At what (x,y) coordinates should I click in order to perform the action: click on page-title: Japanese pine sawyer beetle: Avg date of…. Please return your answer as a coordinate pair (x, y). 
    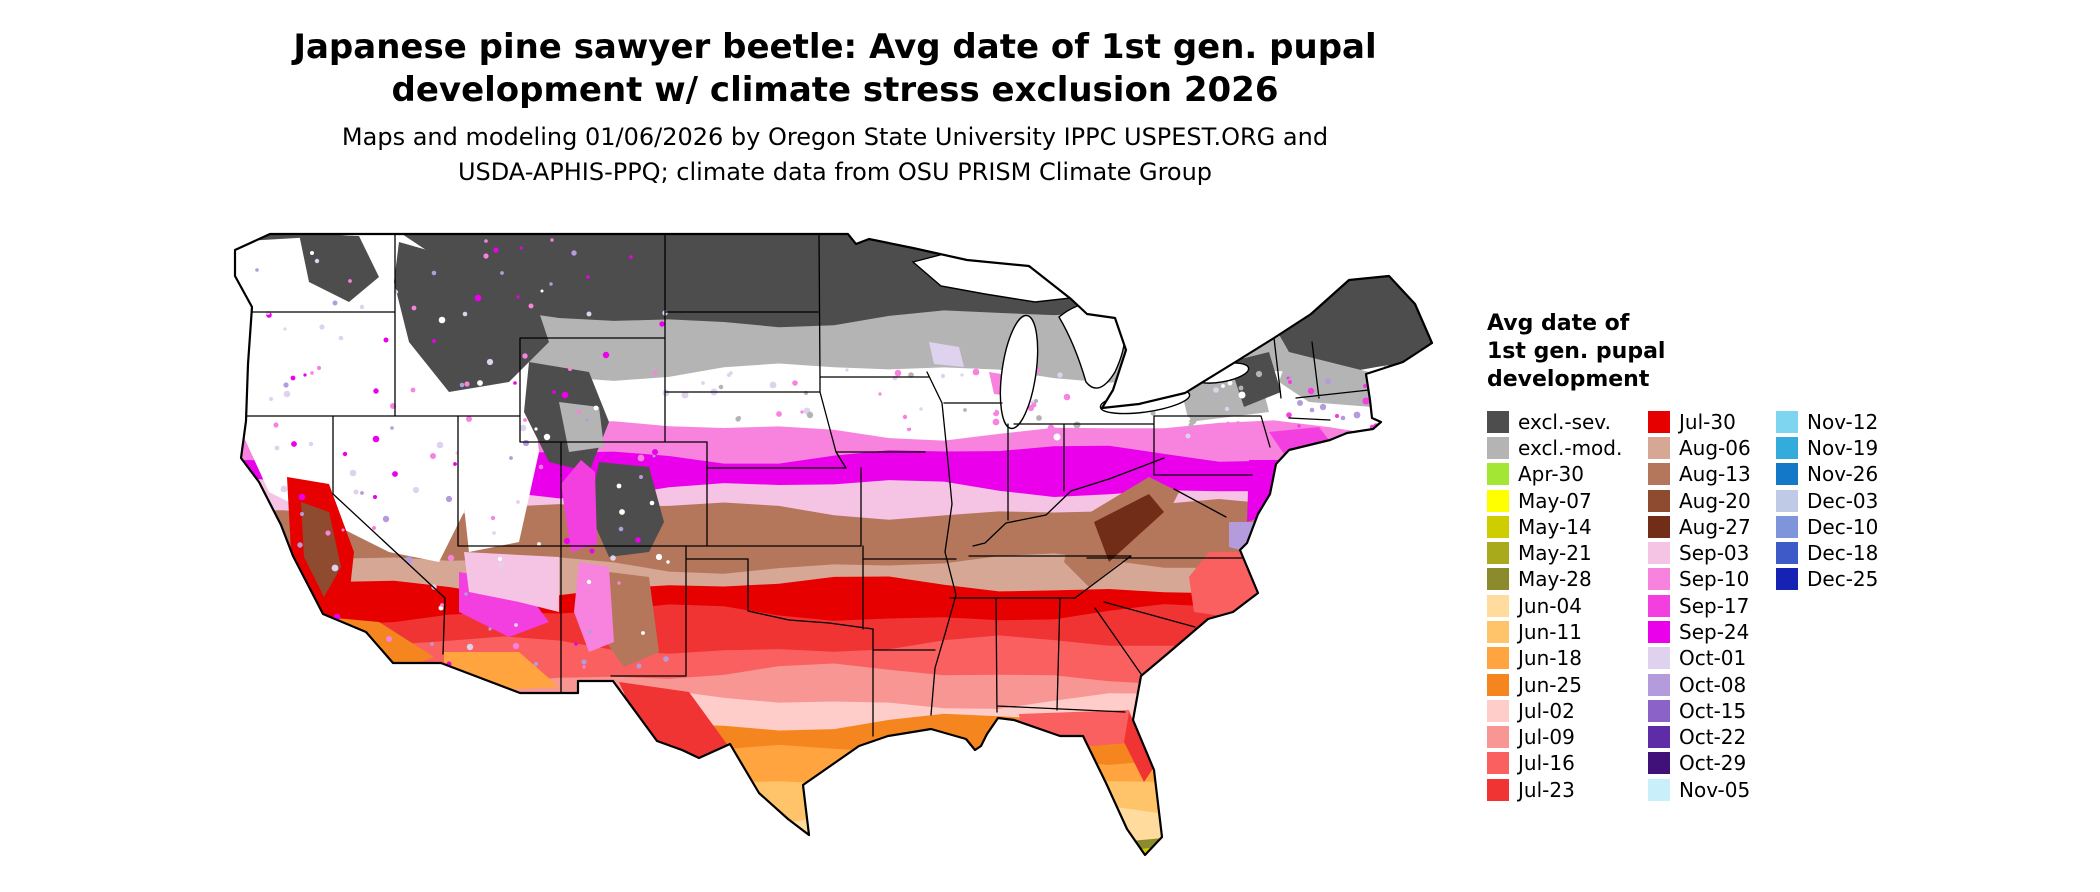
    Looking at the image, I should click on (835, 68).